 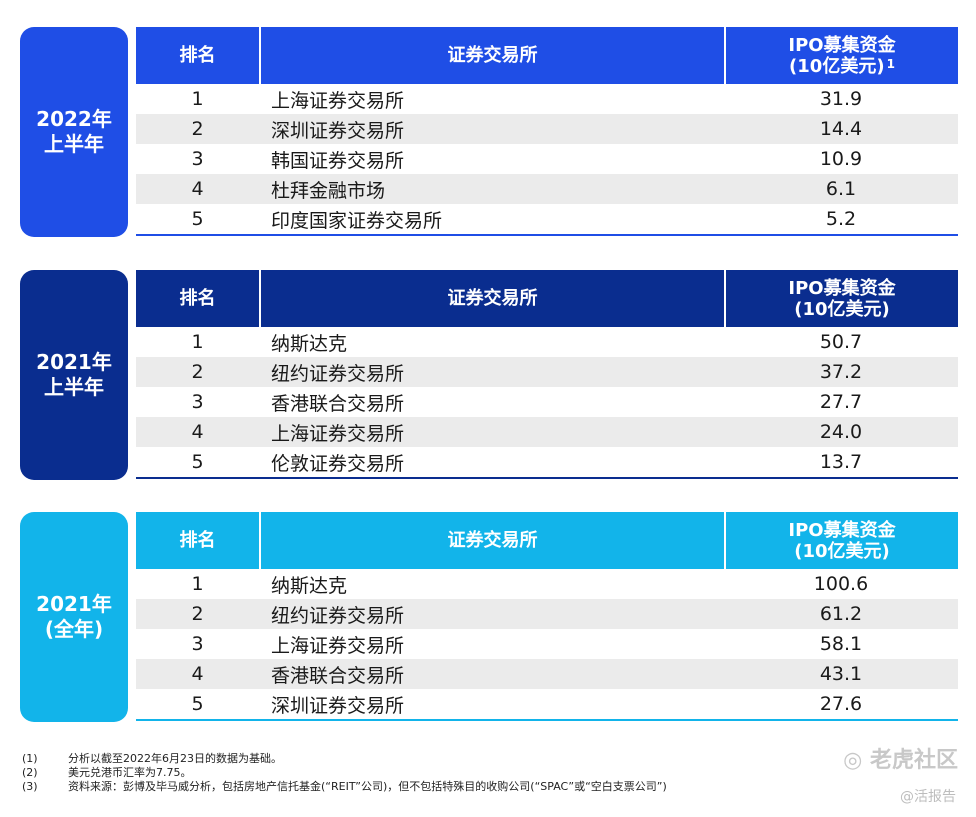 What do you see at coordinates (357, 220) in the screenshot?
I see `exchange-cell: 印度国家证券交易所` at bounding box center [357, 220].